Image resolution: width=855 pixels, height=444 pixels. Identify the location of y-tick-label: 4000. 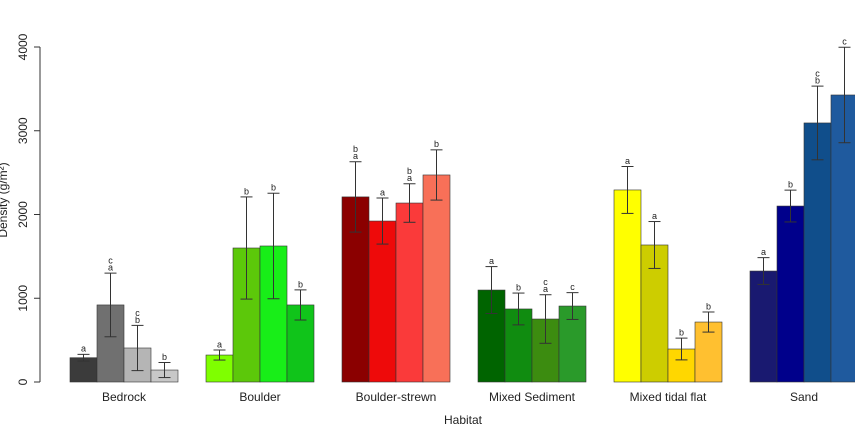
(23, 46).